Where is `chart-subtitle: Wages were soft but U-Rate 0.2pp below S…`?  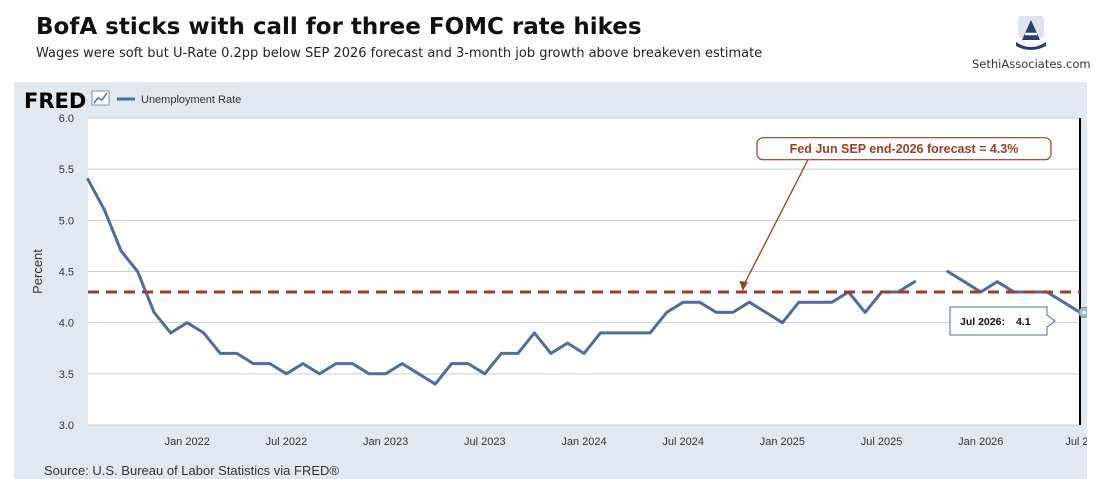 chart-subtitle: Wages were soft but U-Rate 0.2pp below S… is located at coordinates (399, 53).